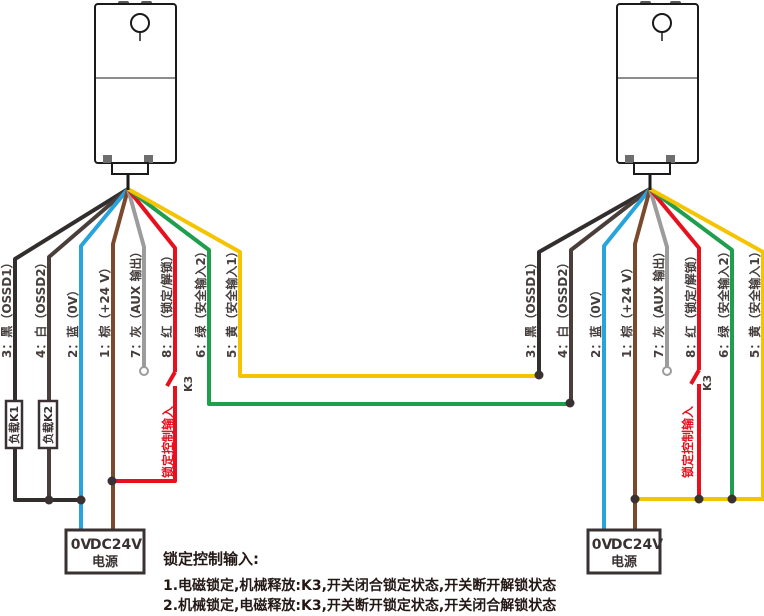 The height and width of the screenshot is (616, 764). What do you see at coordinates (687, 442) in the screenshot?
I see `lock-control-input-label-right: 锁定控制输入` at bounding box center [687, 442].